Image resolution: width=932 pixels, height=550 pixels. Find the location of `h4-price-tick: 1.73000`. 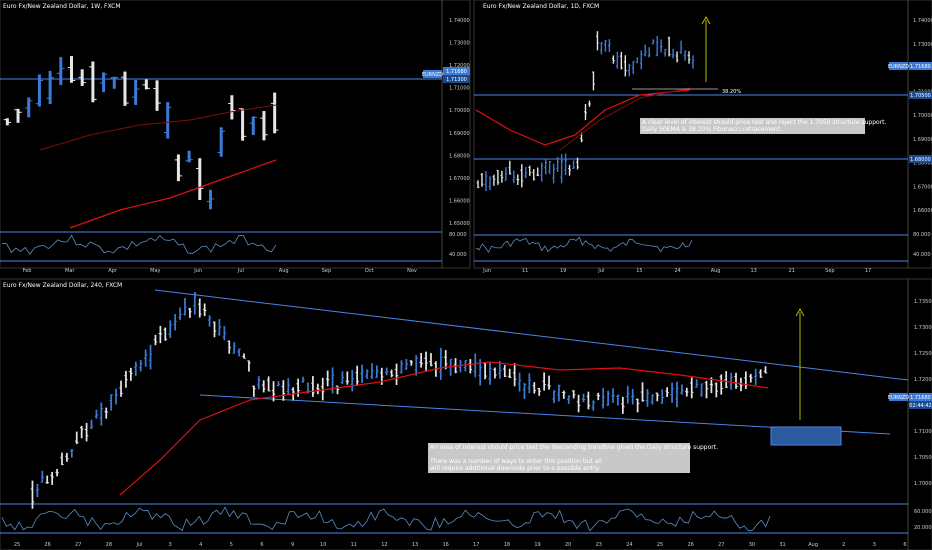

h4-price-tick: 1.73000 is located at coordinates (923, 328).